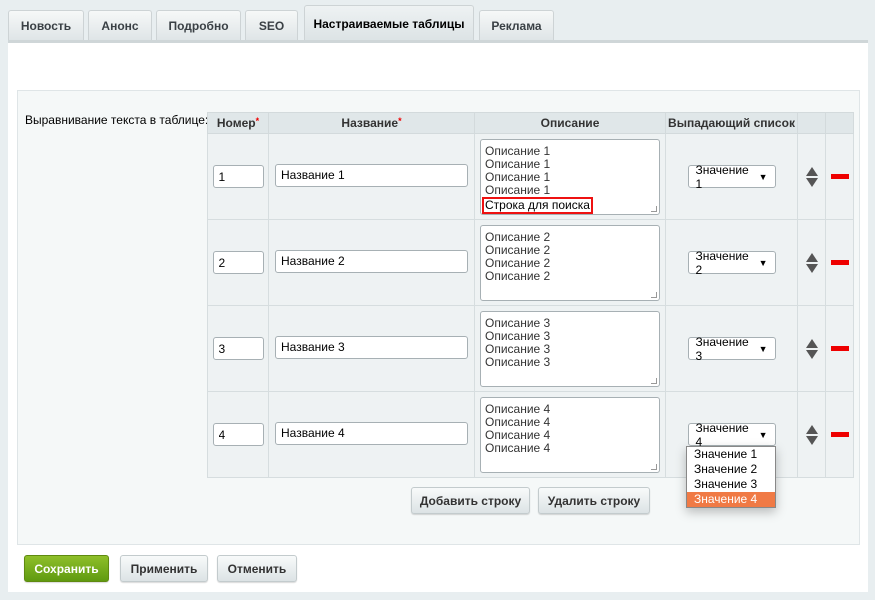  Describe the element at coordinates (164, 568) in the screenshot. I see `apply-button: Применить` at that location.